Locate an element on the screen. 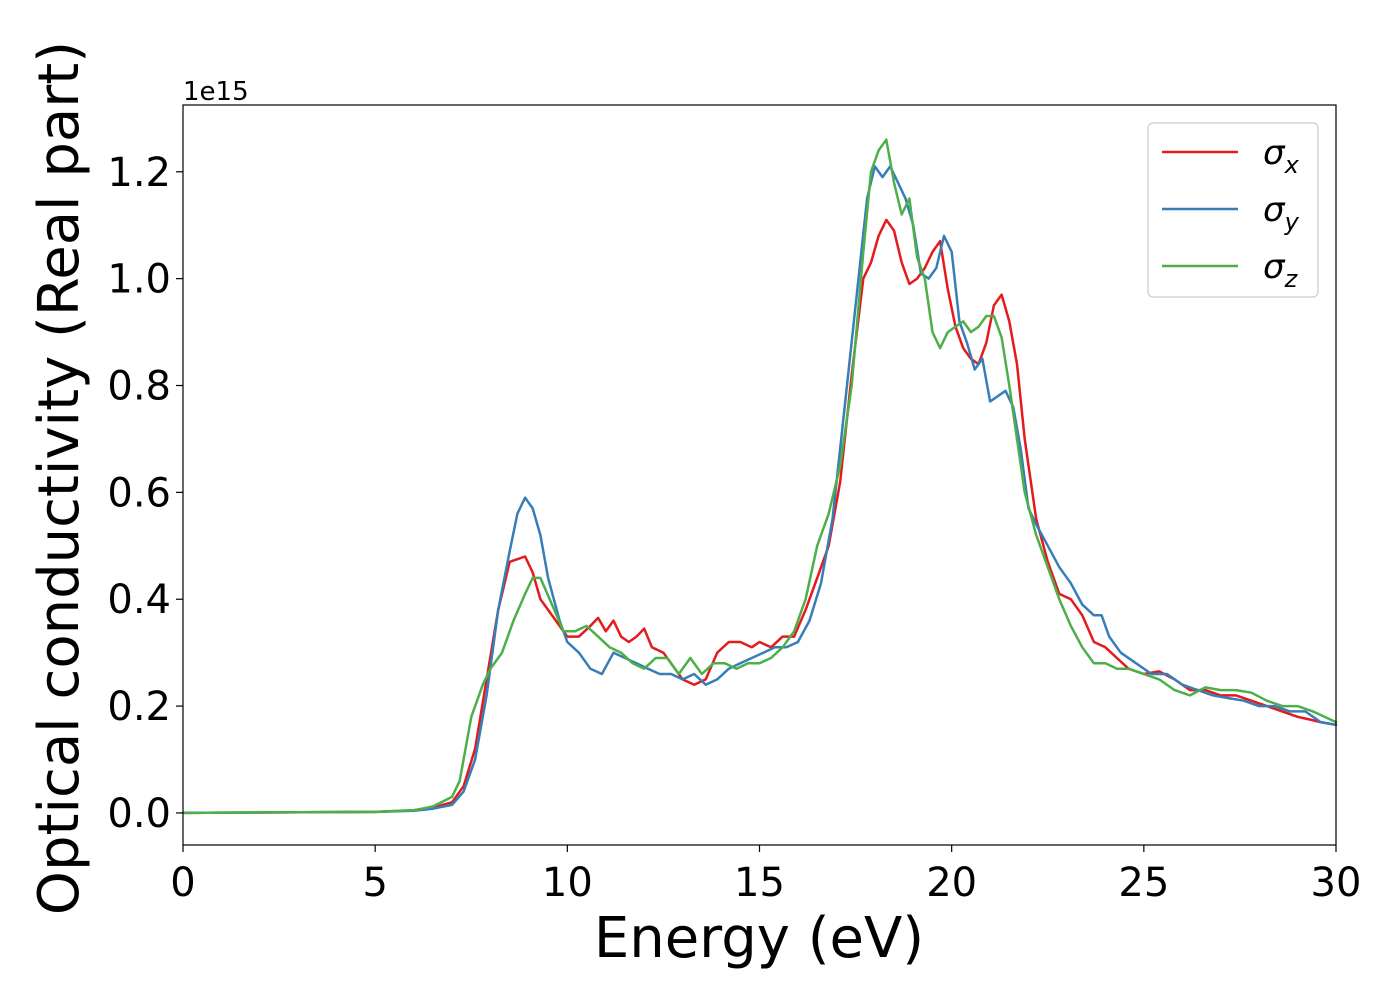 This screenshot has width=1400, height=1000. x-tick-label: 20 is located at coordinates (951, 883).